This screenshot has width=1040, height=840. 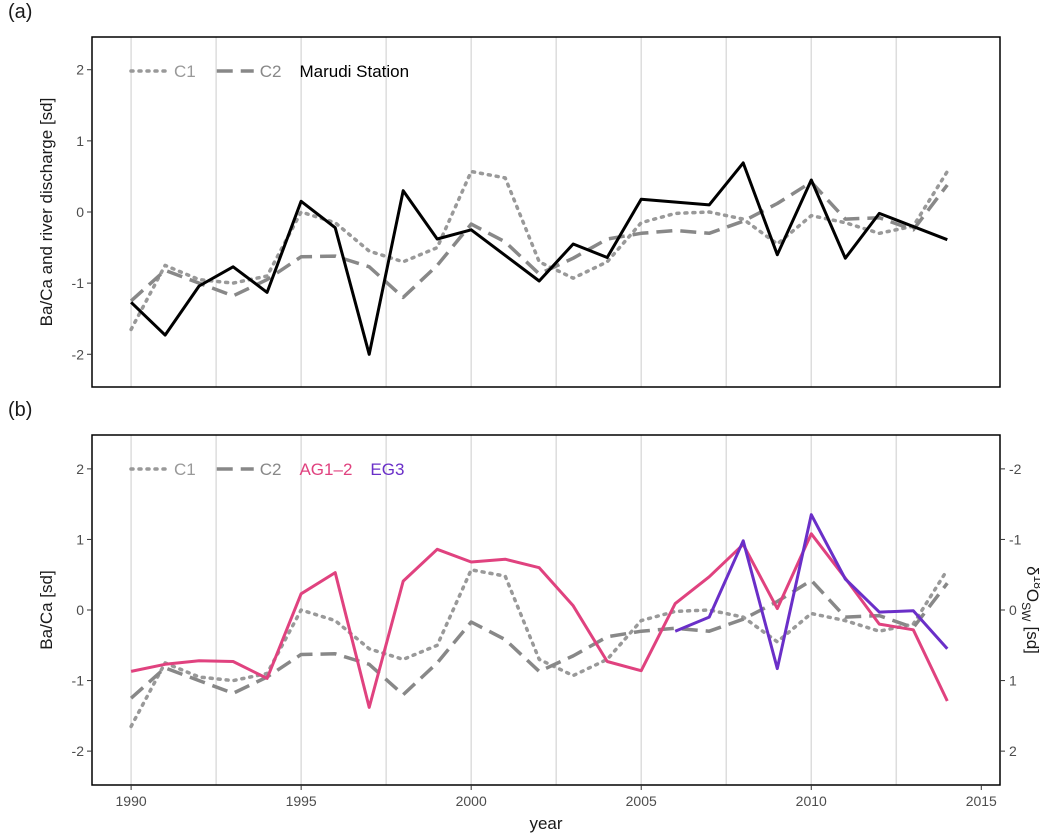 What do you see at coordinates (1031, 570) in the screenshot?
I see `y2-axis-label-part: δ` at bounding box center [1031, 570].